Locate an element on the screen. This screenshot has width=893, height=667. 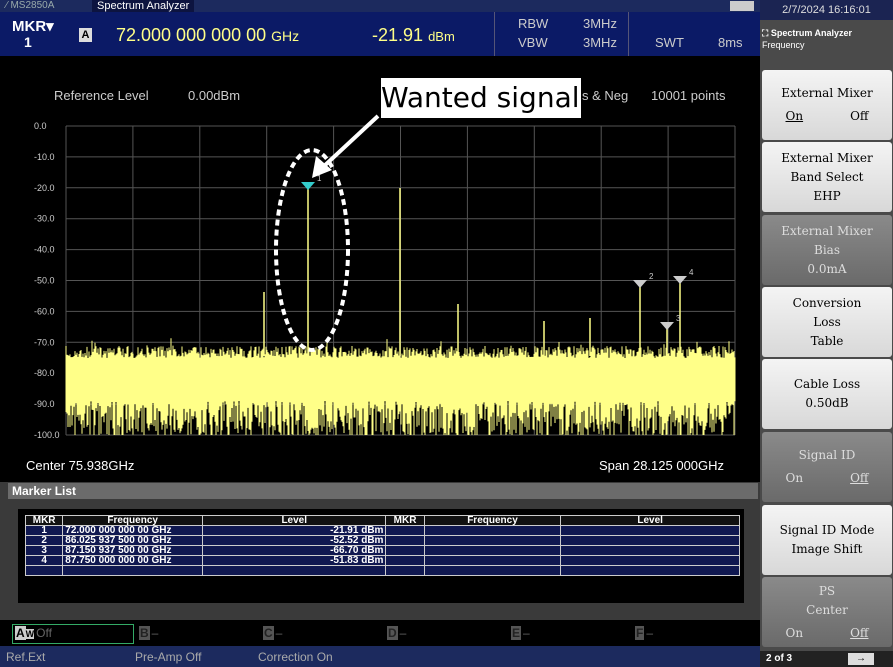
window-buttons is located at coordinates (742, 6).